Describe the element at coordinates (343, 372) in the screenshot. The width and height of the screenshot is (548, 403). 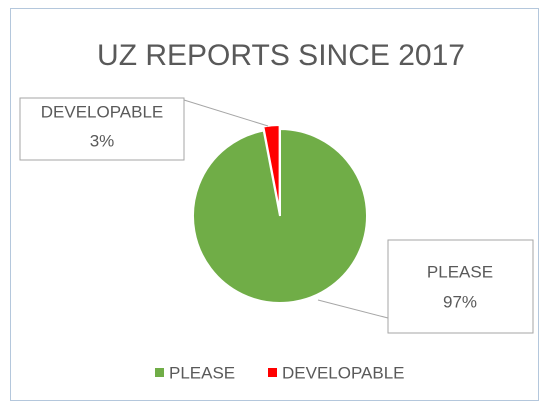
I see `legend-label: DEVELOPABLE` at that location.